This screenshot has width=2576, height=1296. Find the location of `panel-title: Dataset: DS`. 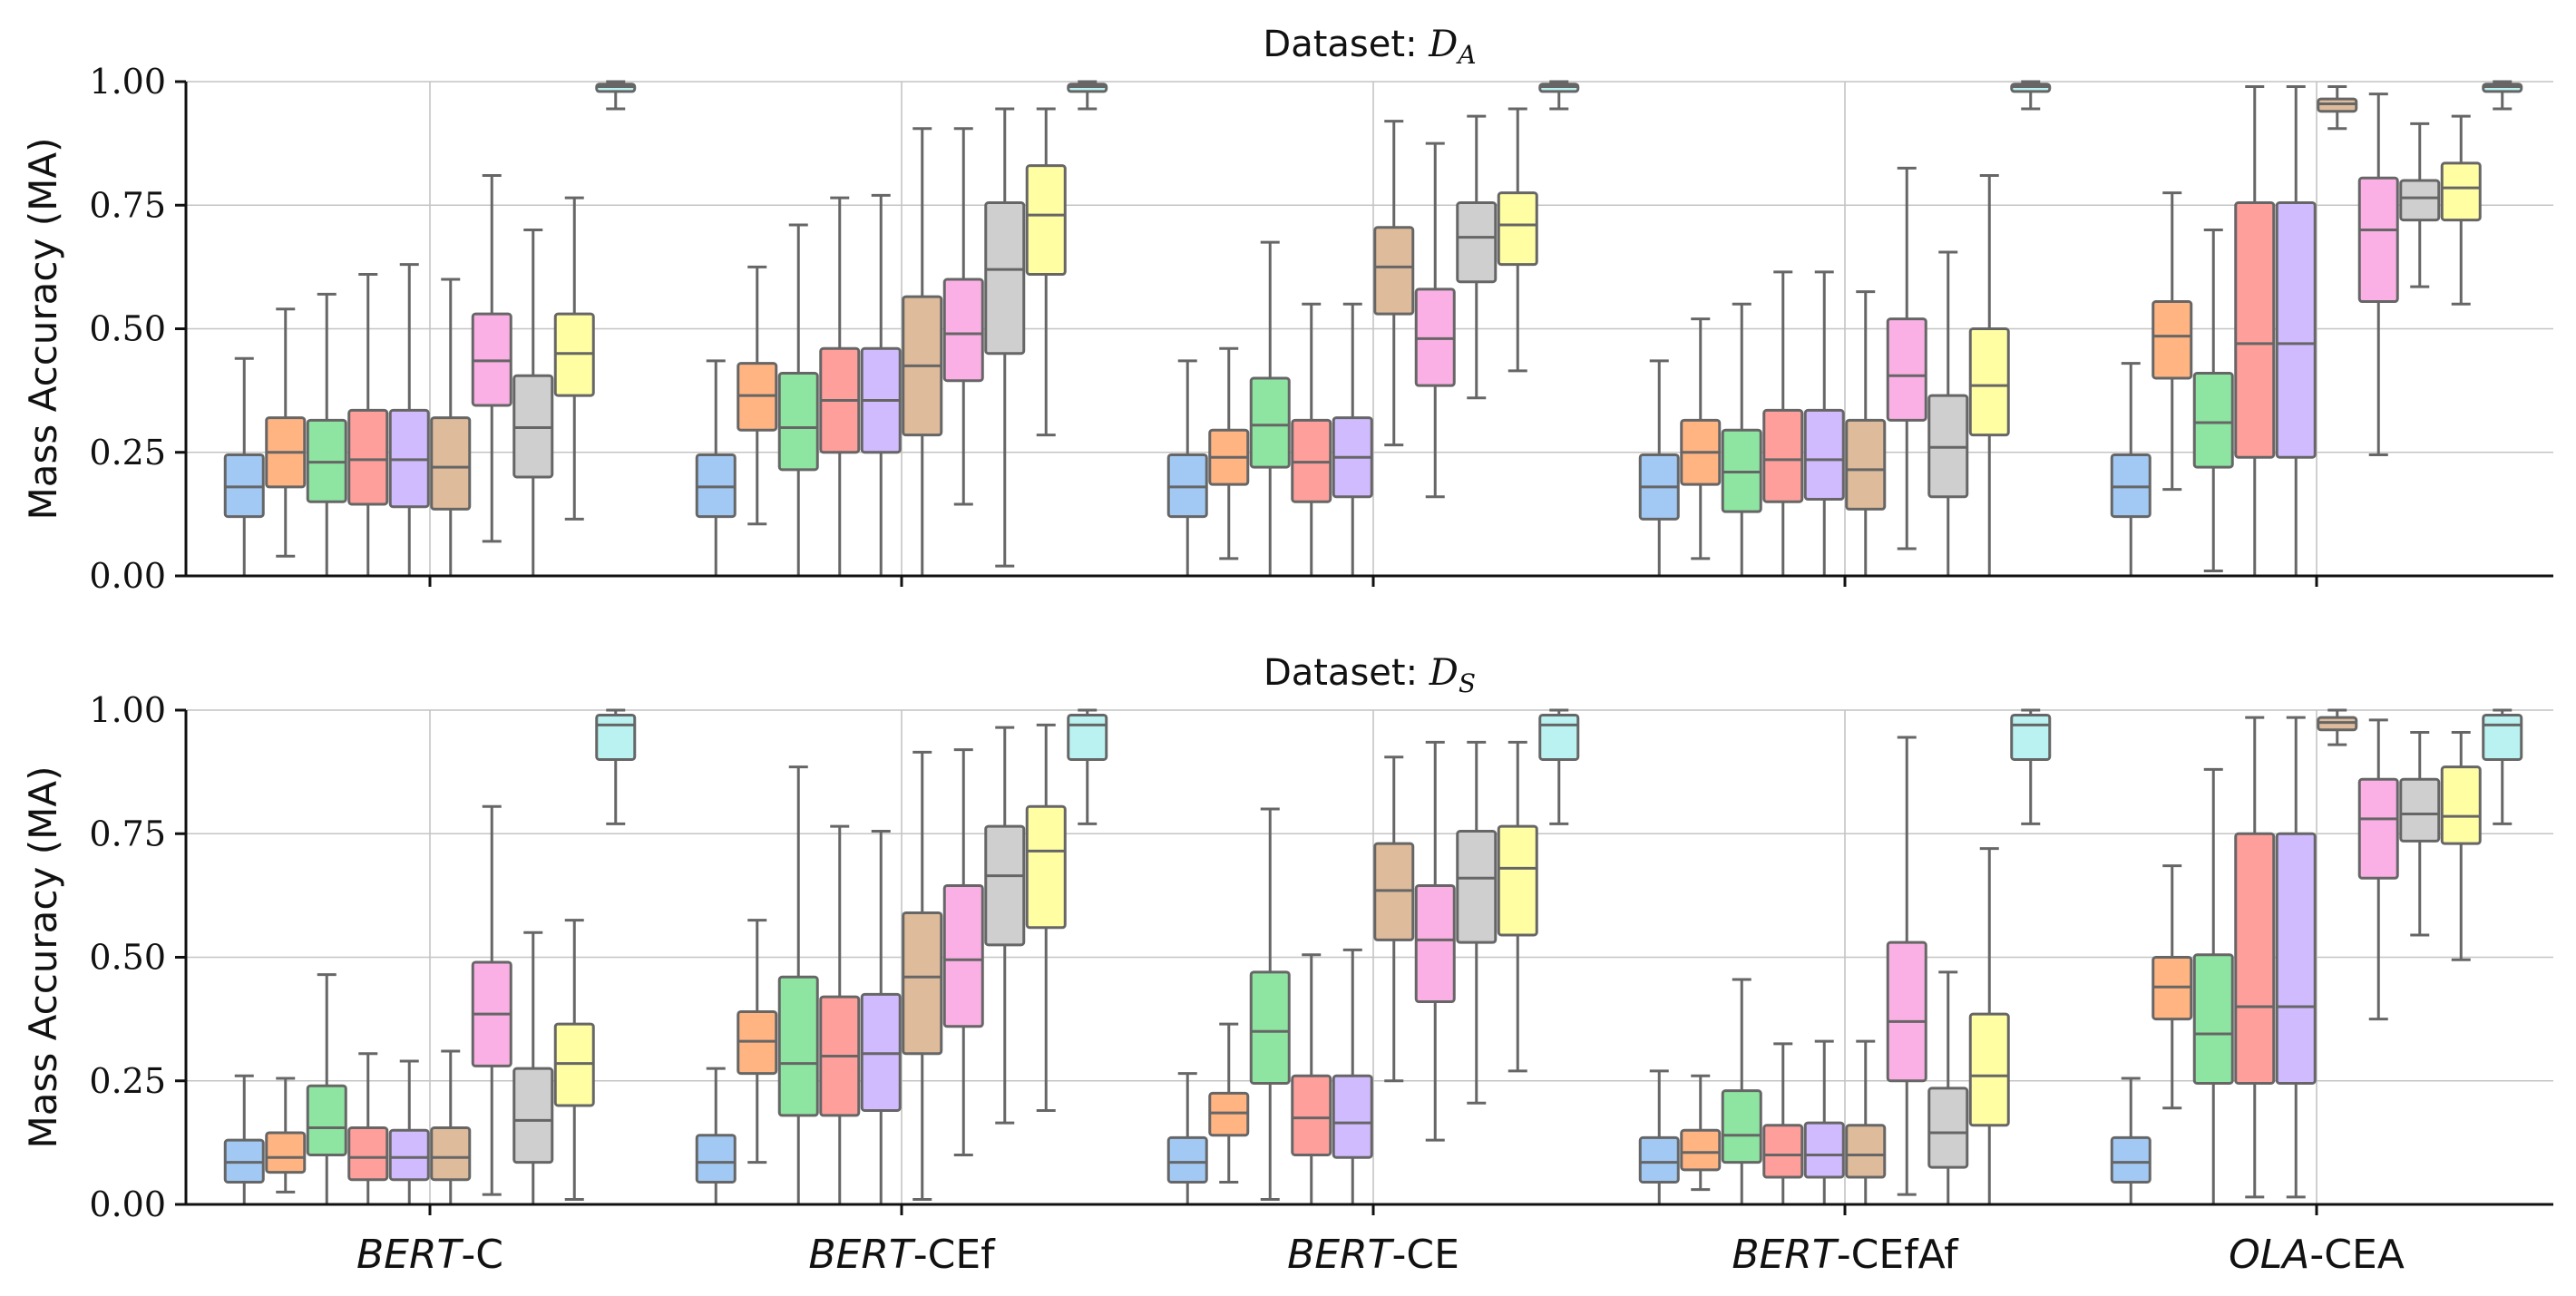

panel-title: Dataset: DS is located at coordinates (1370, 675).